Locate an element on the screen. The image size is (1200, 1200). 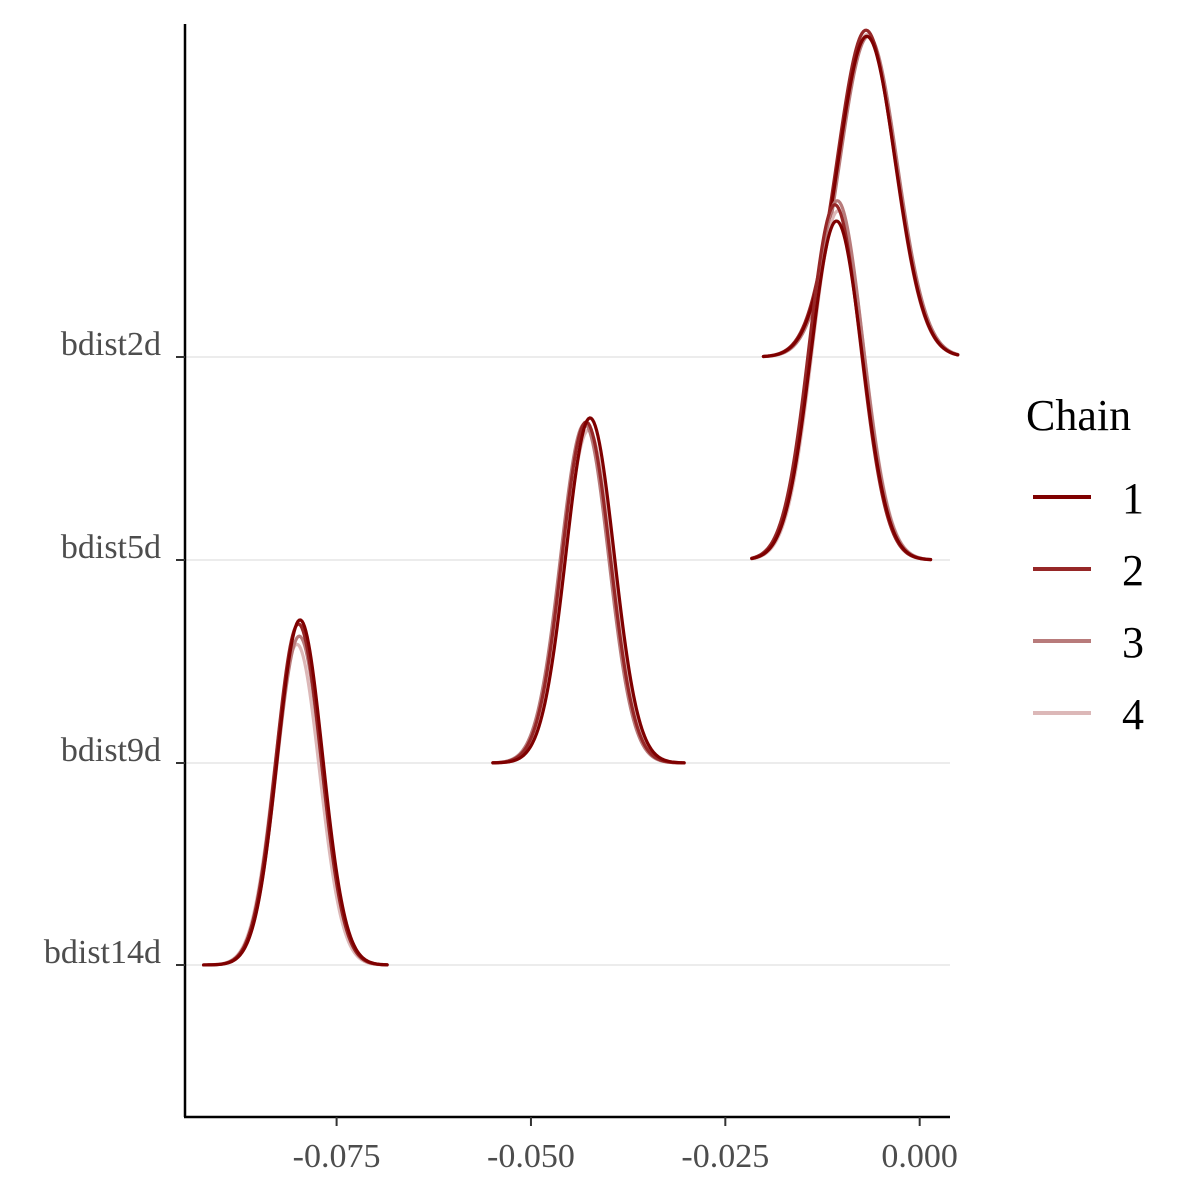
y-axis-ticks: bdist2d bdist5d bdist9d bdist14d is located at coordinates (114, 648).